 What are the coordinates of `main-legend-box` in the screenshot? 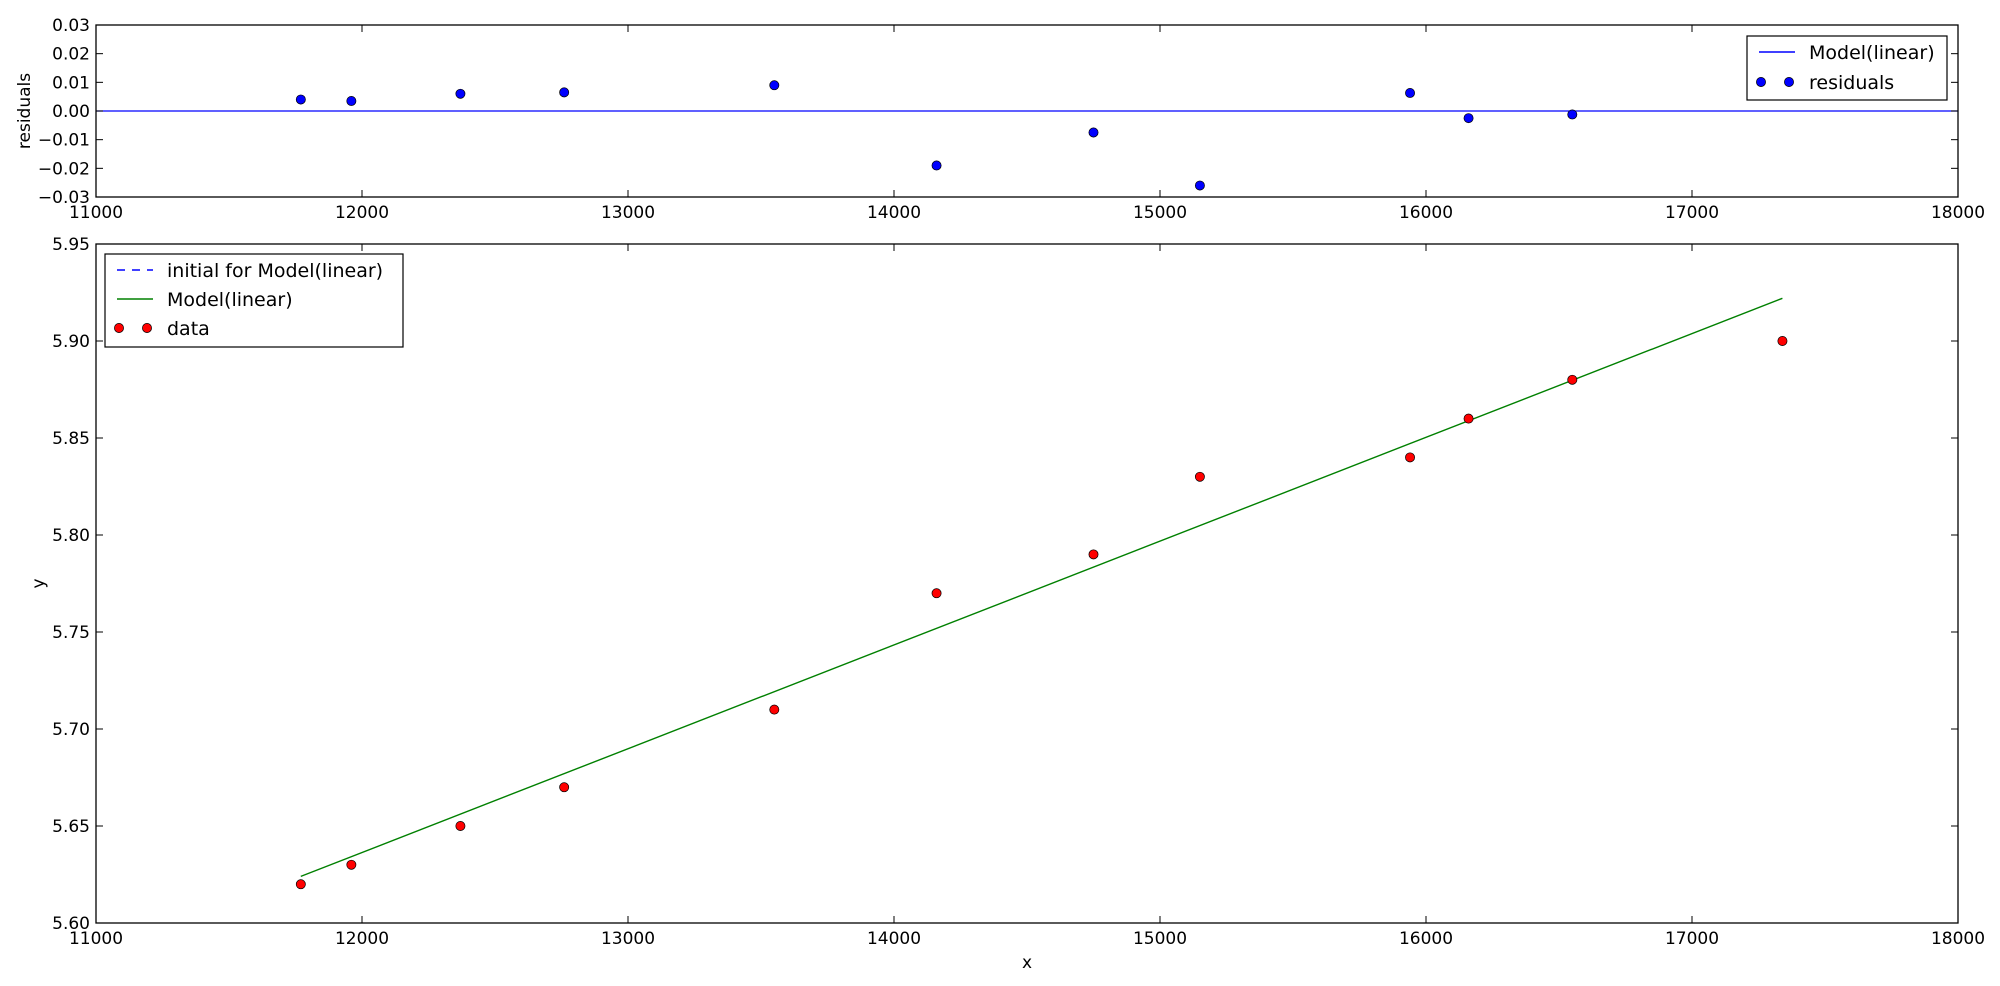 It's located at (254, 300).